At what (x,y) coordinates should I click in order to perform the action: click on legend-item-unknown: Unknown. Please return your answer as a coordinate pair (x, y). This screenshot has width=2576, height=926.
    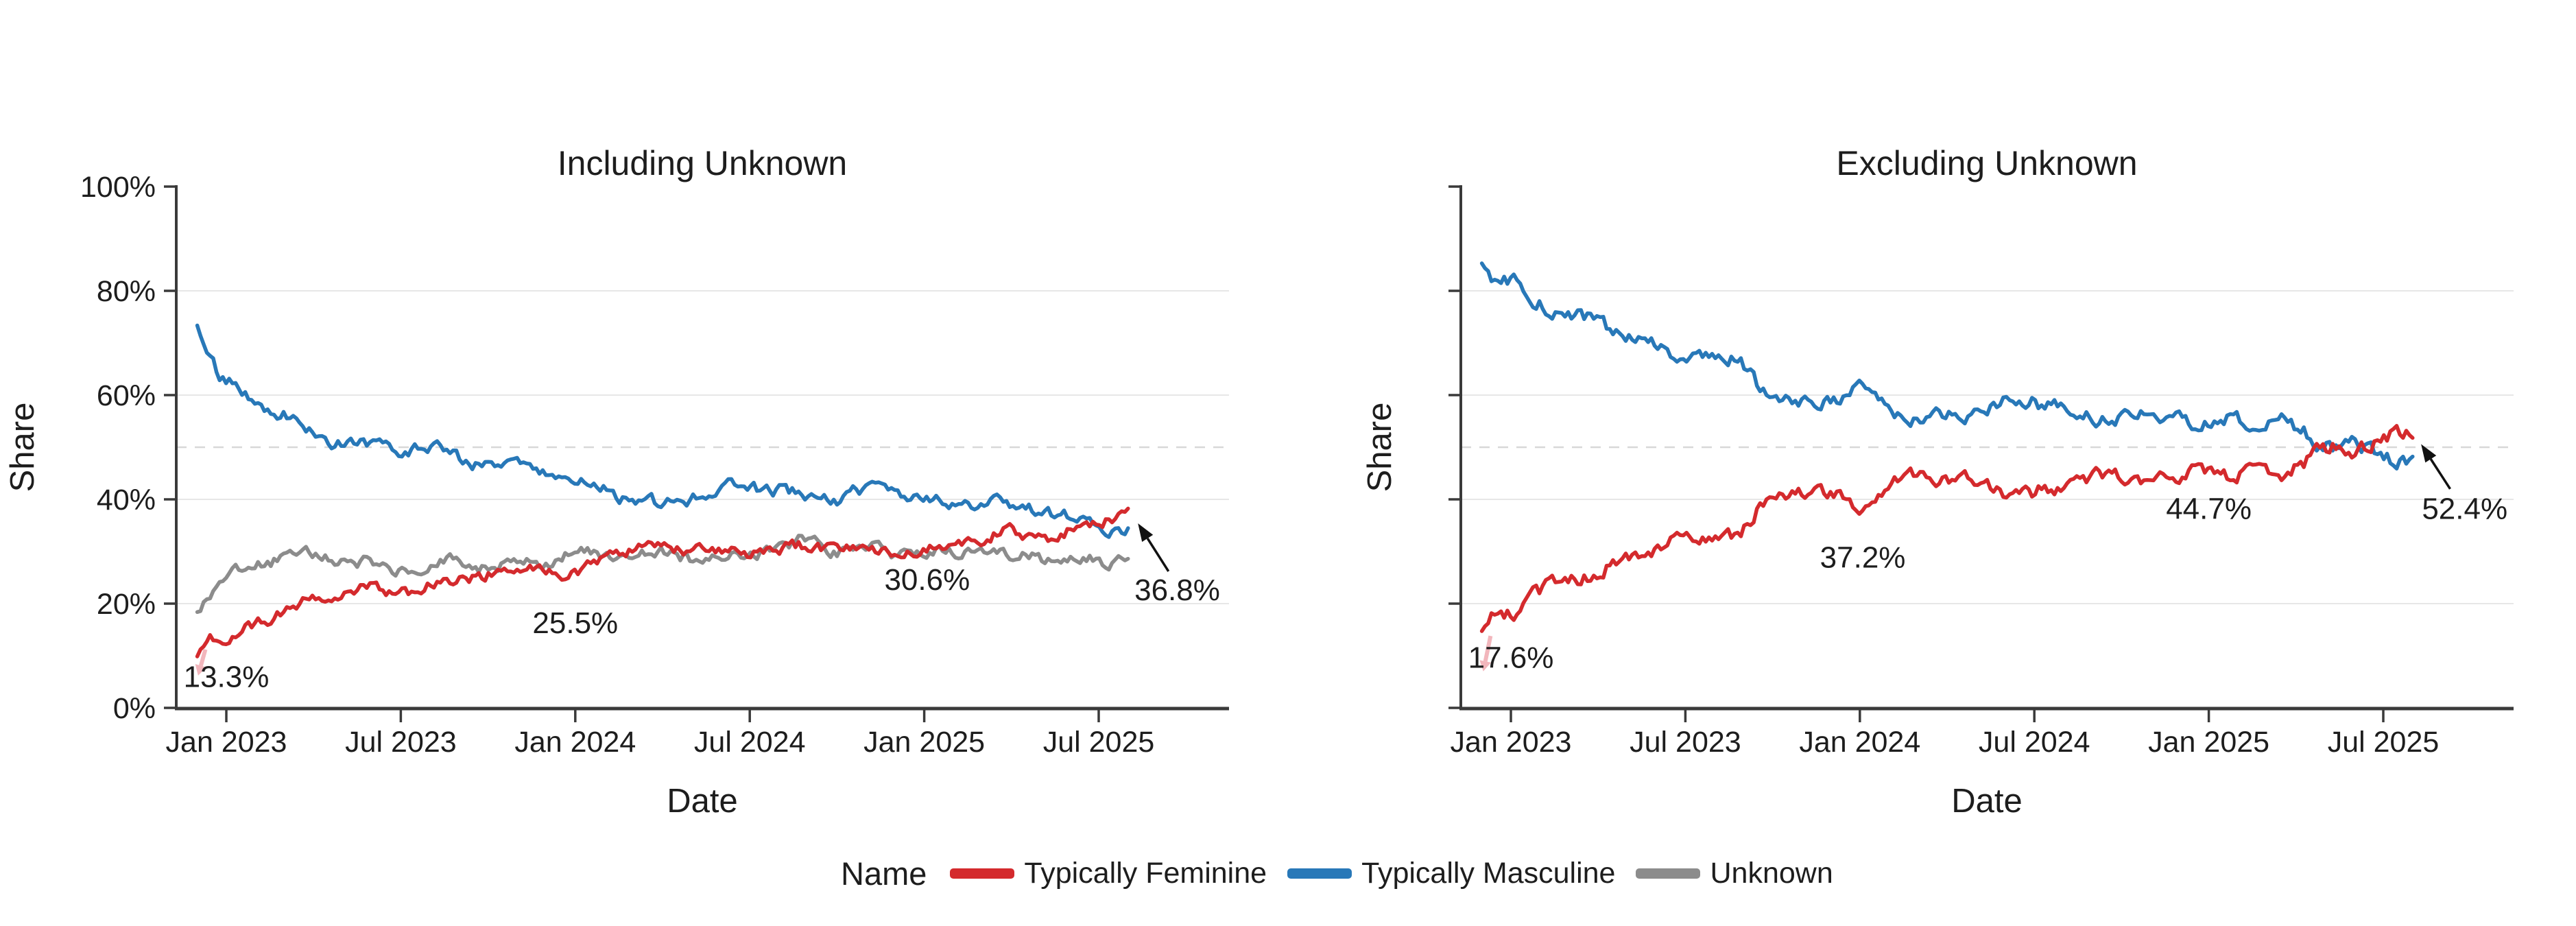
    Looking at the image, I should click on (1734, 873).